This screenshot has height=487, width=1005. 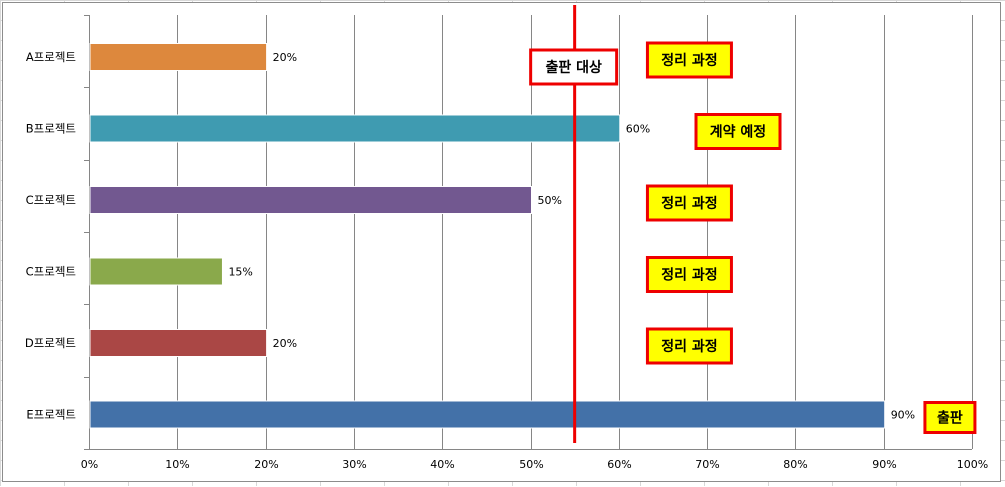 I want to click on x-tick-label: 40%, so click(x=442, y=464).